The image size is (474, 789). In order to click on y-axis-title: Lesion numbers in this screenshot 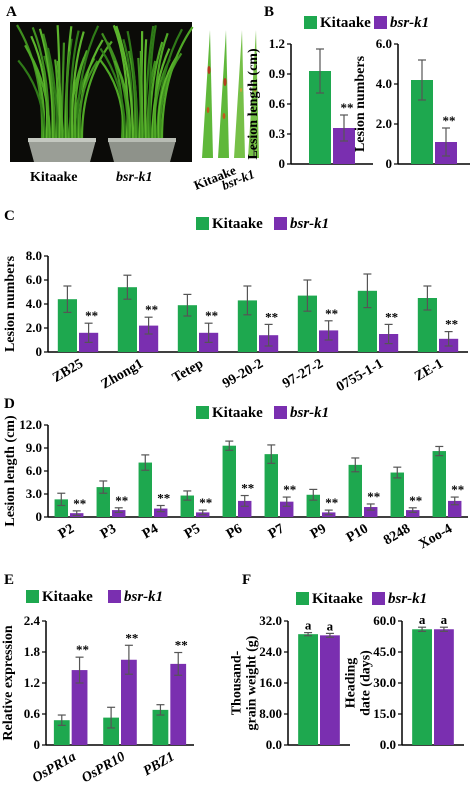, I will do `click(10, 303)`.